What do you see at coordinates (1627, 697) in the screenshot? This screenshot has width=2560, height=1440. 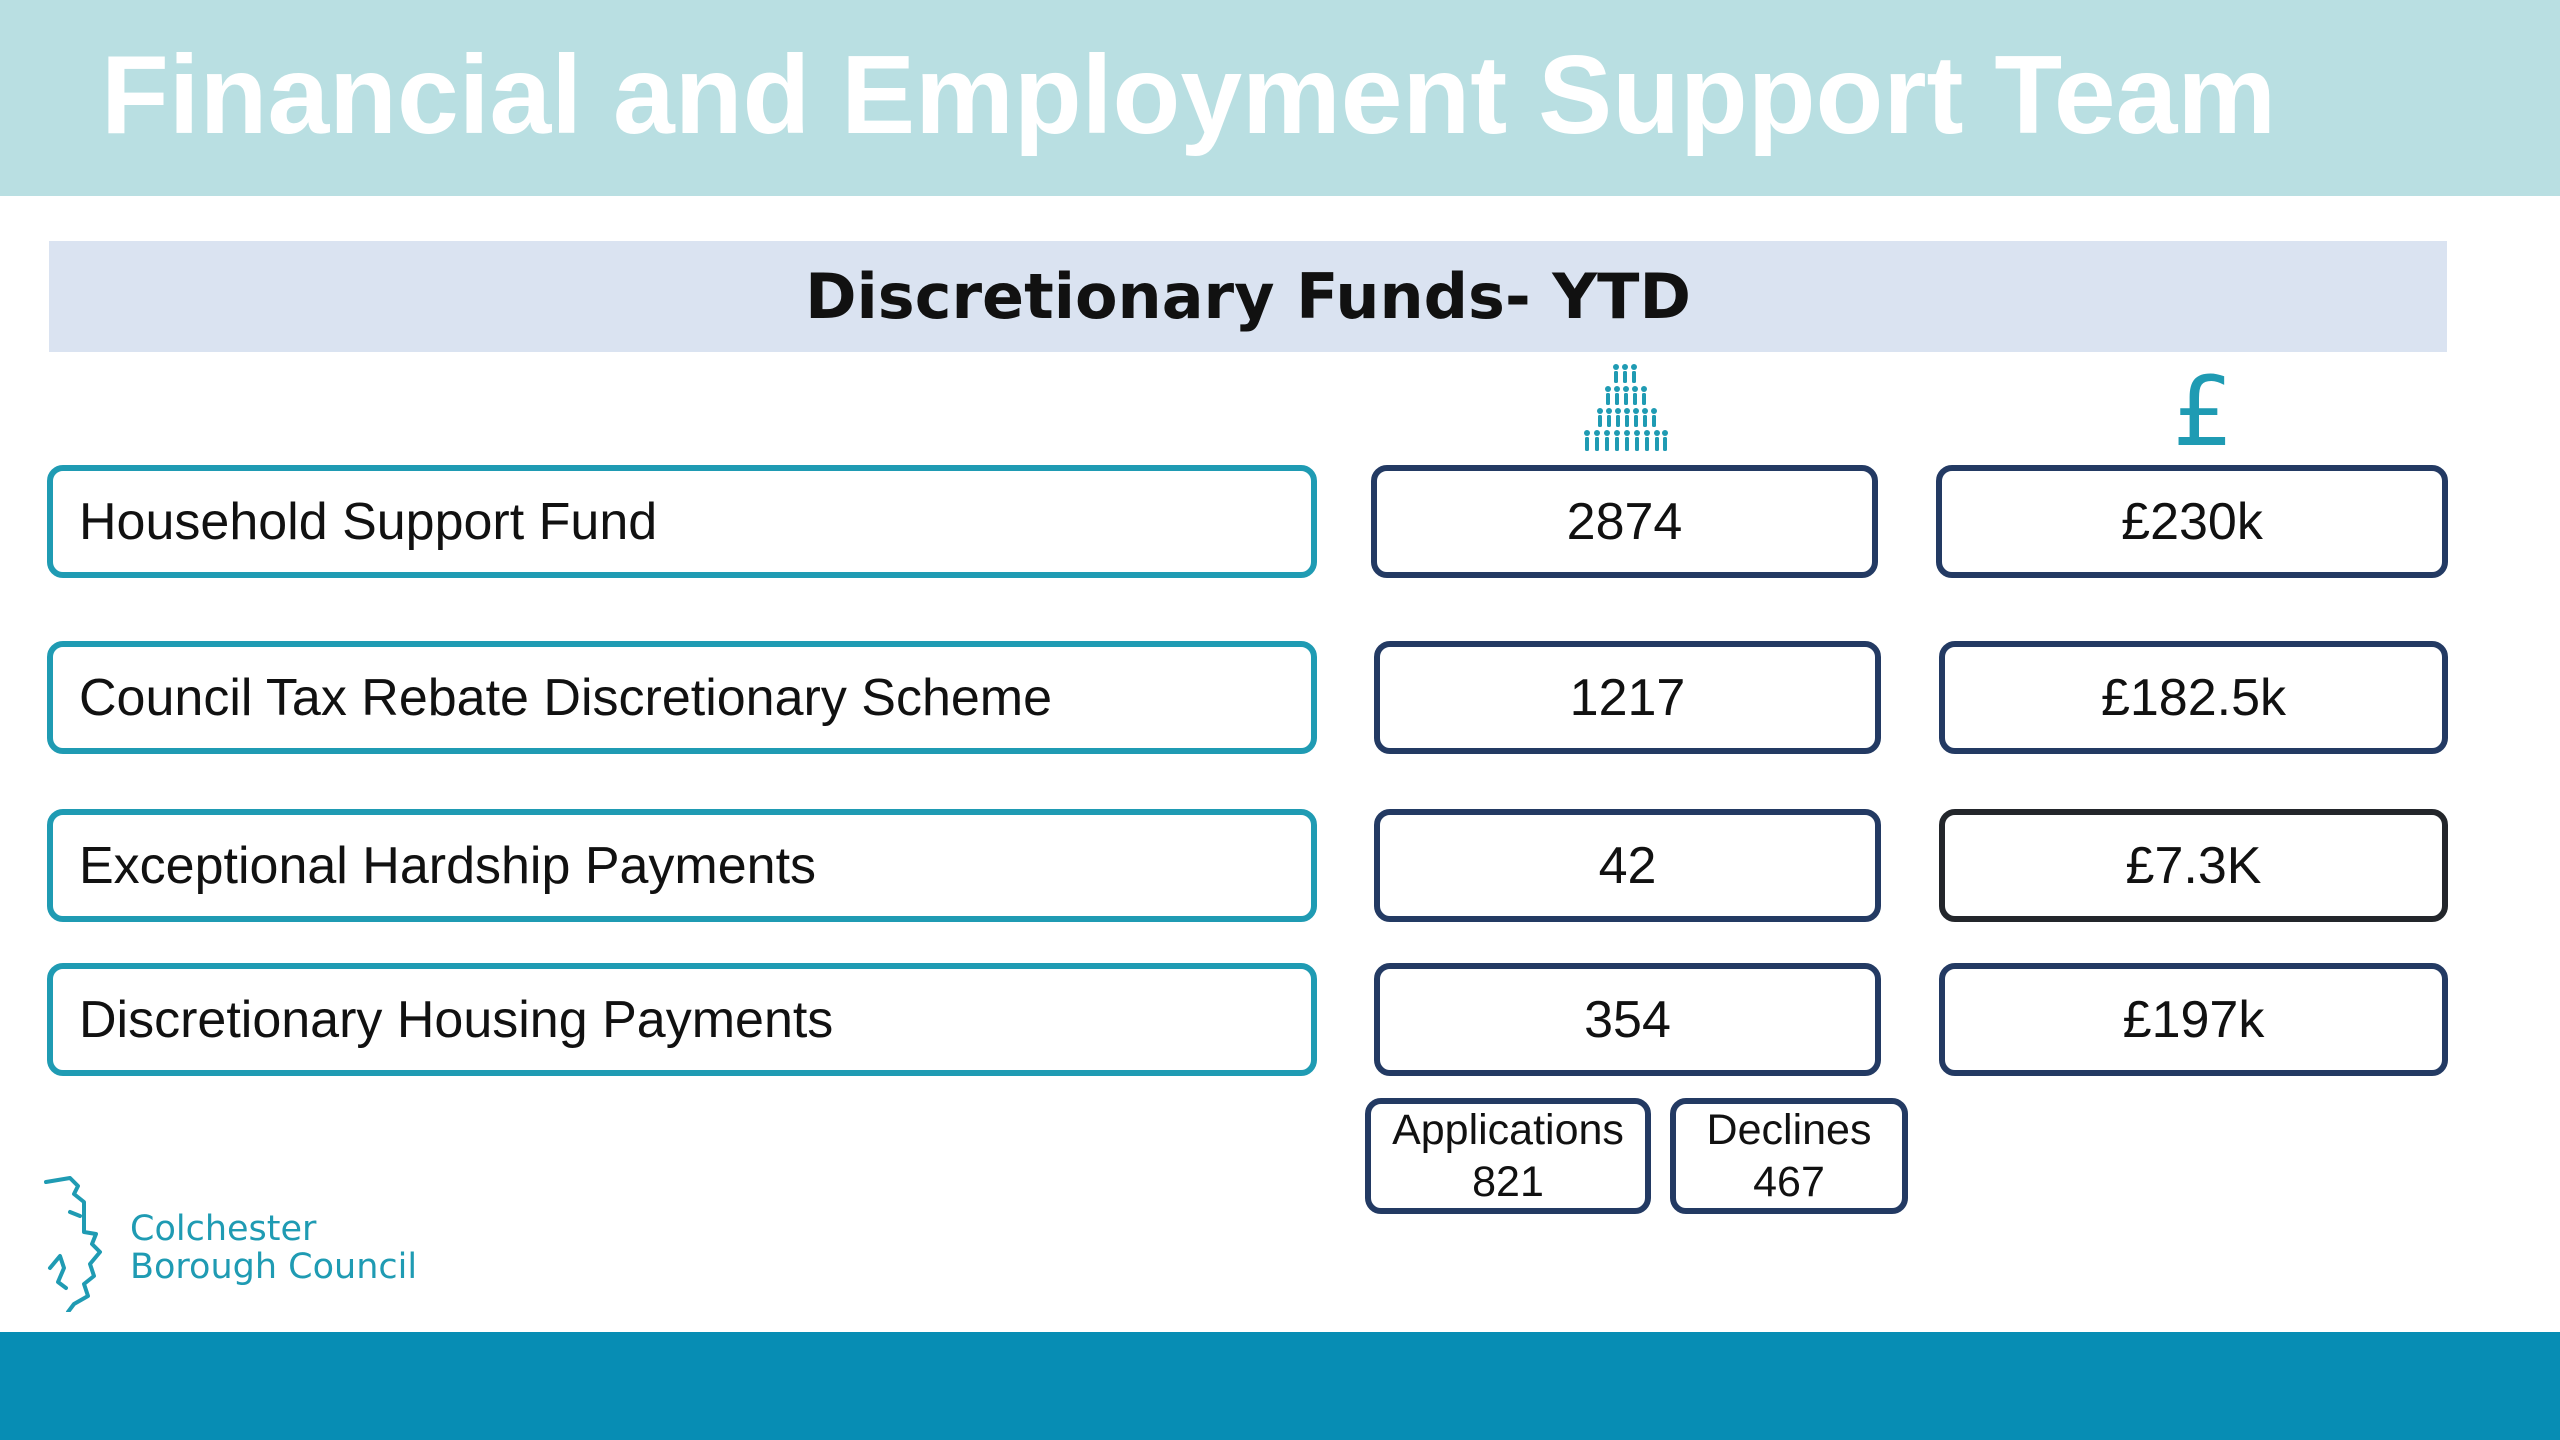 I see `fund-count: 1217` at bounding box center [1627, 697].